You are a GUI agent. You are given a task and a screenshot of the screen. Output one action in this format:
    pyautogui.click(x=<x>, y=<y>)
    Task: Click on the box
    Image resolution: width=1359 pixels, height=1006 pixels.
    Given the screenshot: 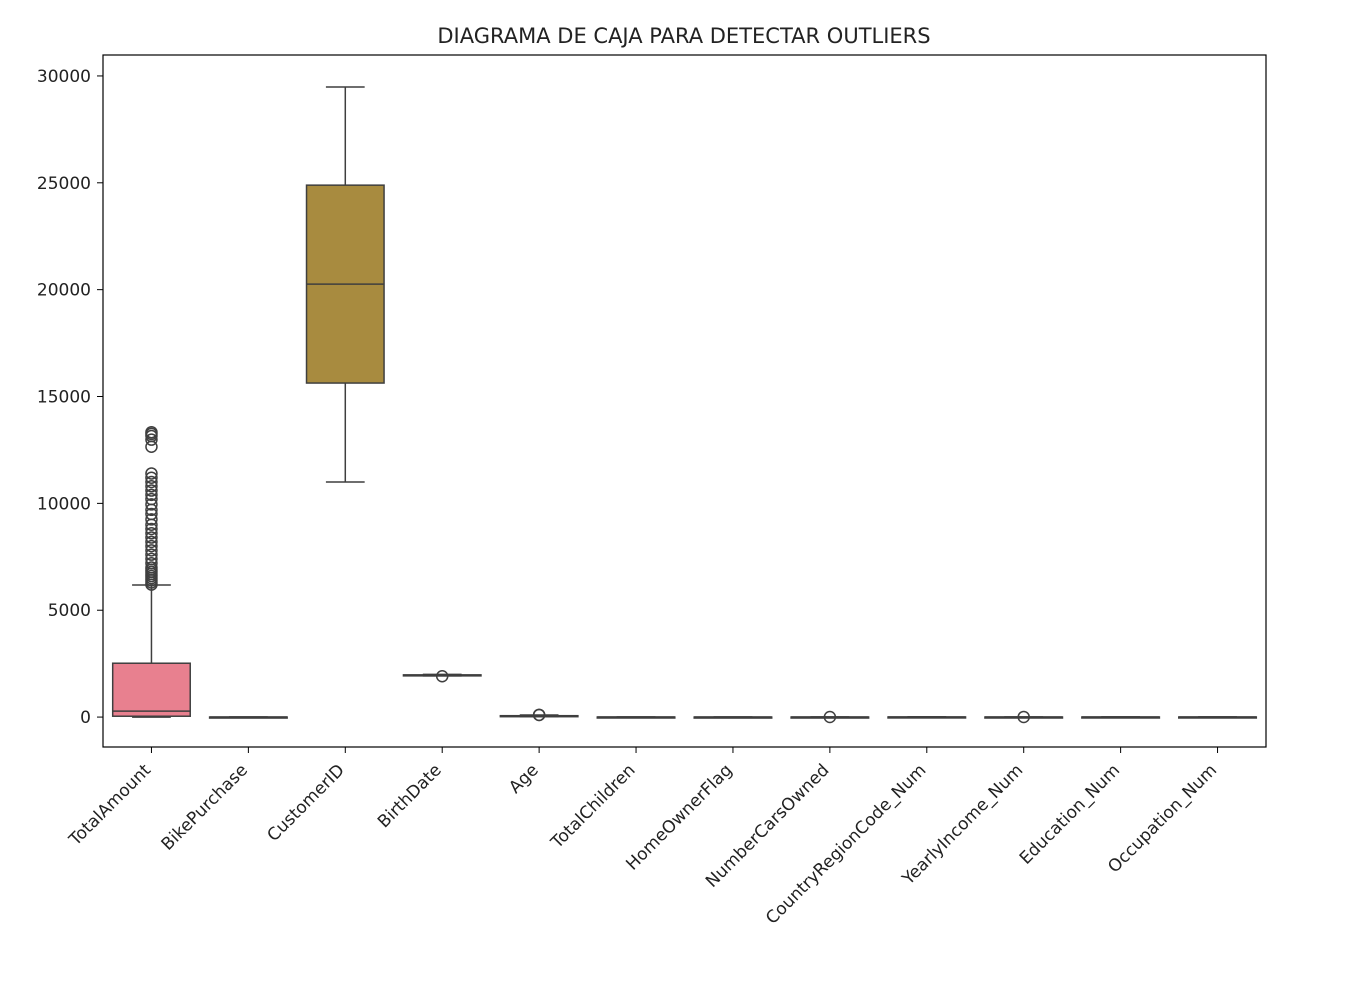 What is the action you would take?
    pyautogui.click(x=151, y=689)
    